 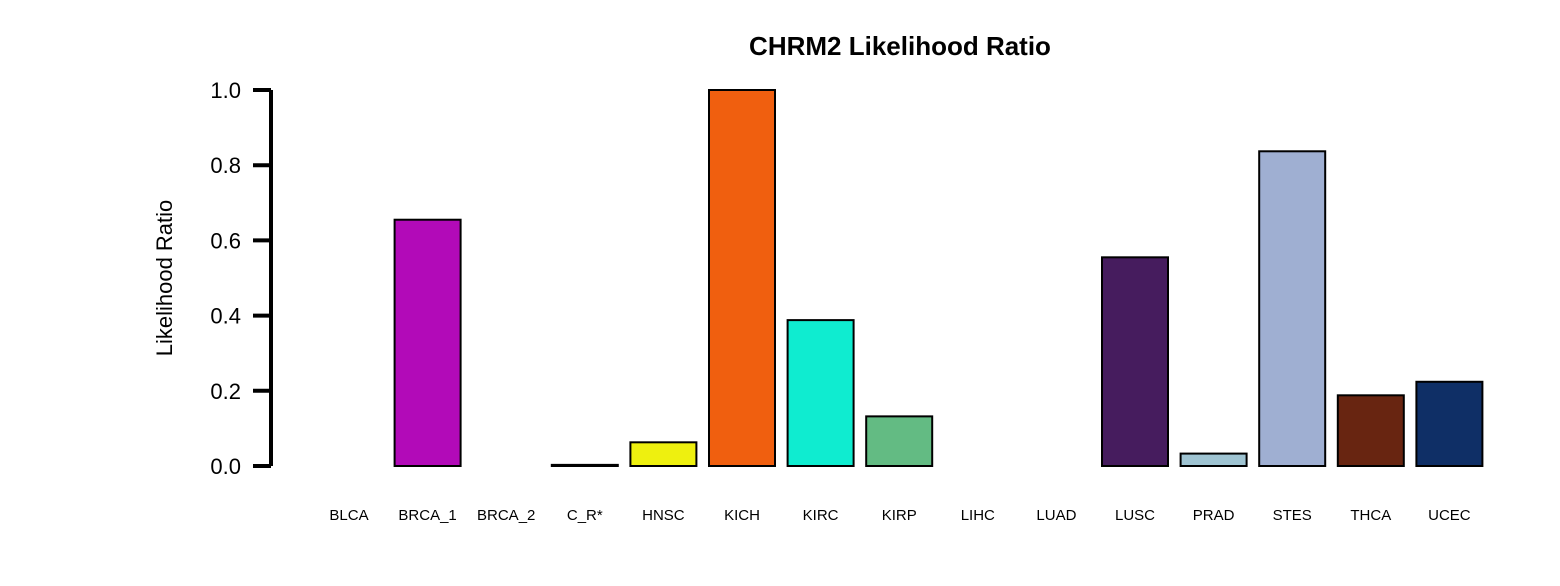 I want to click on bar-c-r-, so click(x=584, y=465).